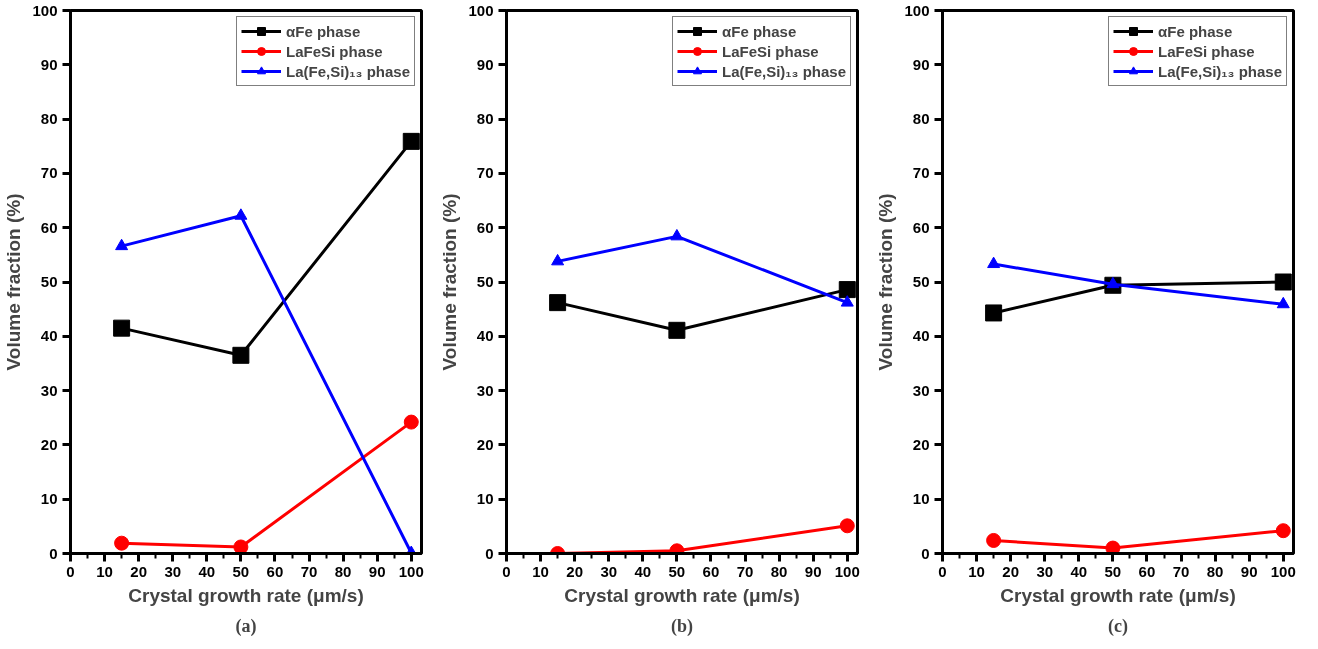 Image resolution: width=1318 pixels, height=649 pixels. Describe the element at coordinates (1118, 626) in the screenshot. I see `text: (c)` at that location.